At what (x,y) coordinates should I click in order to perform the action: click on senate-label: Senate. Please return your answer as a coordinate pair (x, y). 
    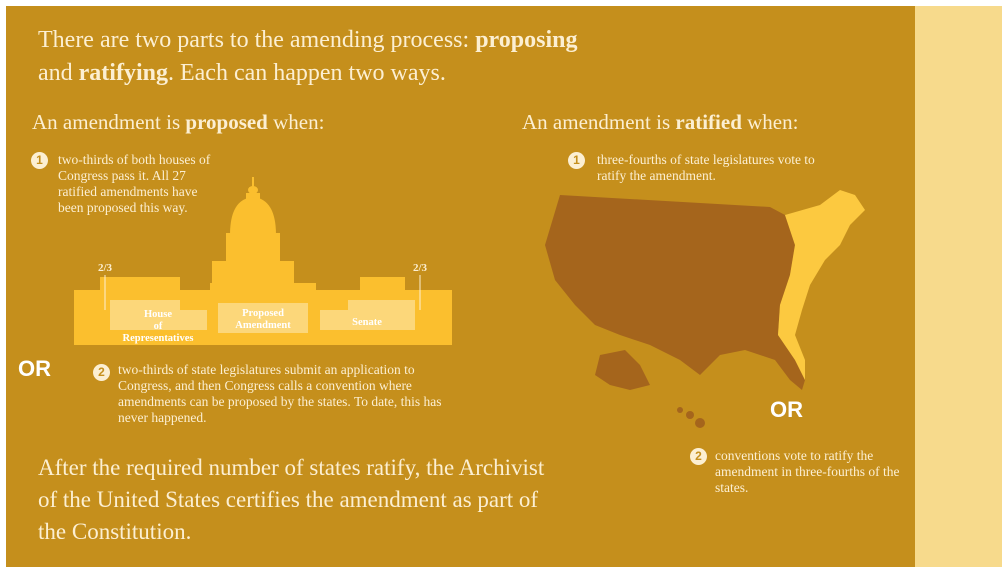
    Looking at the image, I should click on (367, 322).